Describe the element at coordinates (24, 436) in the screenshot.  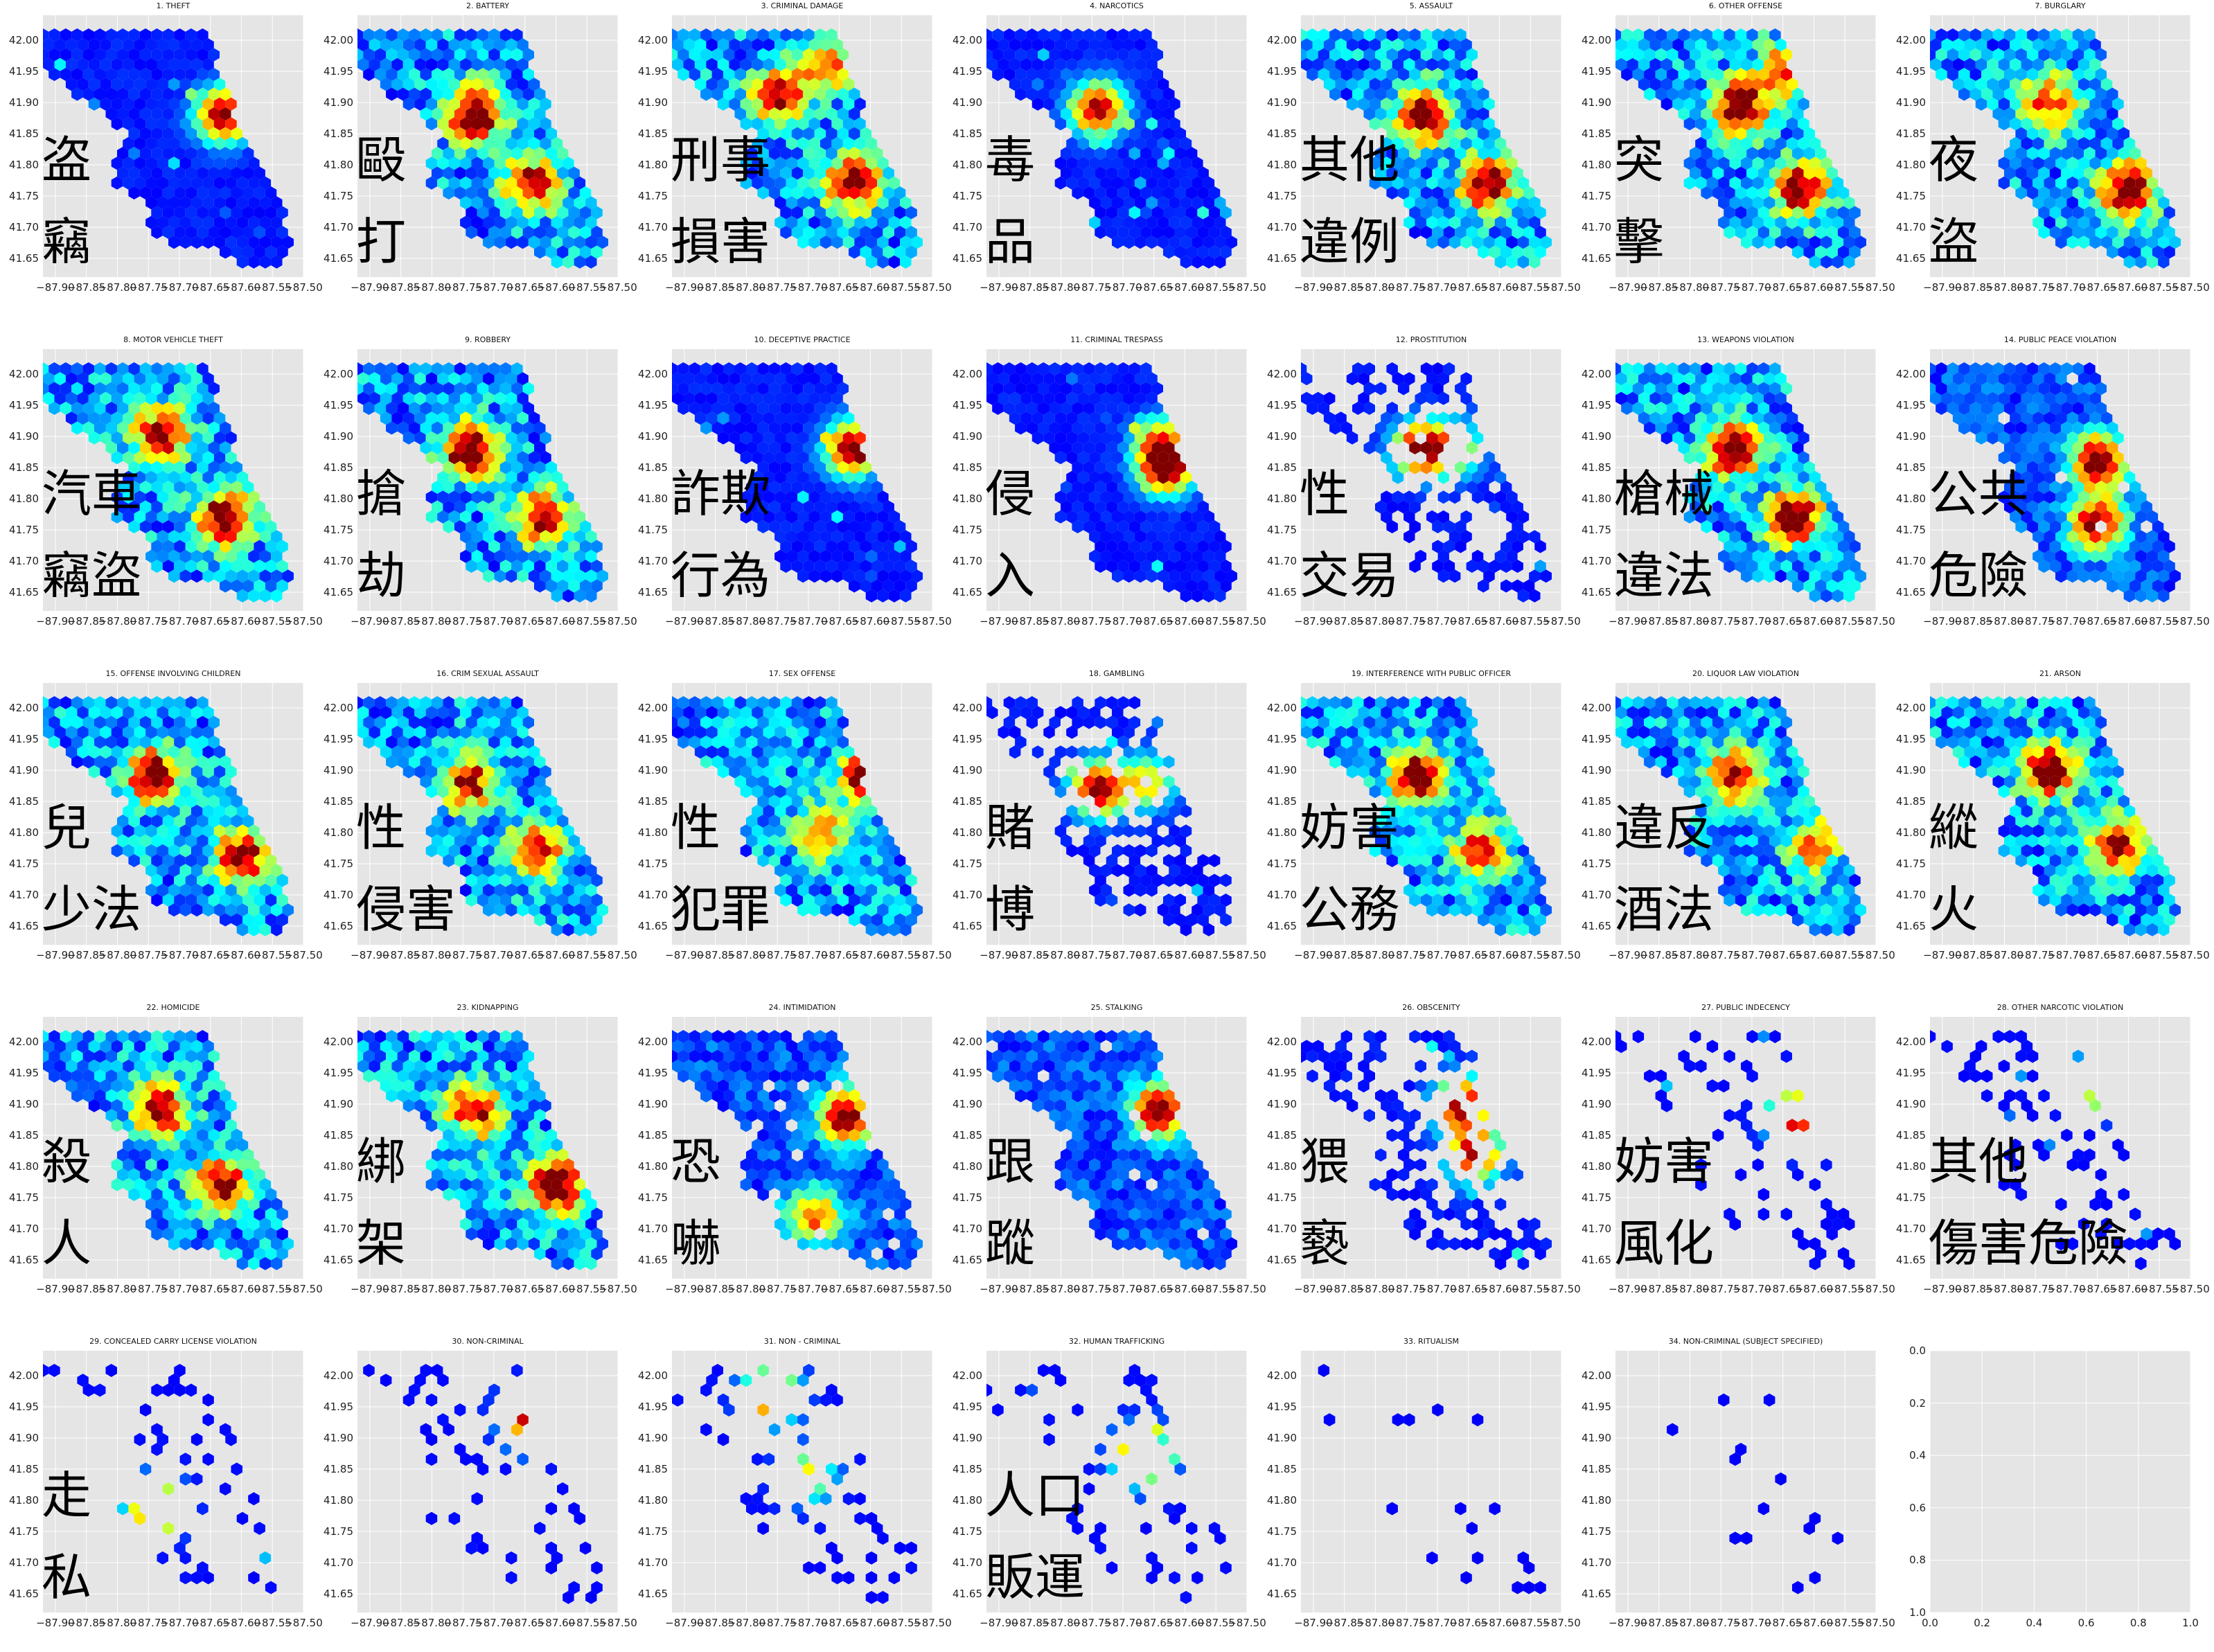
I see `y-tick-label: 41.90` at that location.